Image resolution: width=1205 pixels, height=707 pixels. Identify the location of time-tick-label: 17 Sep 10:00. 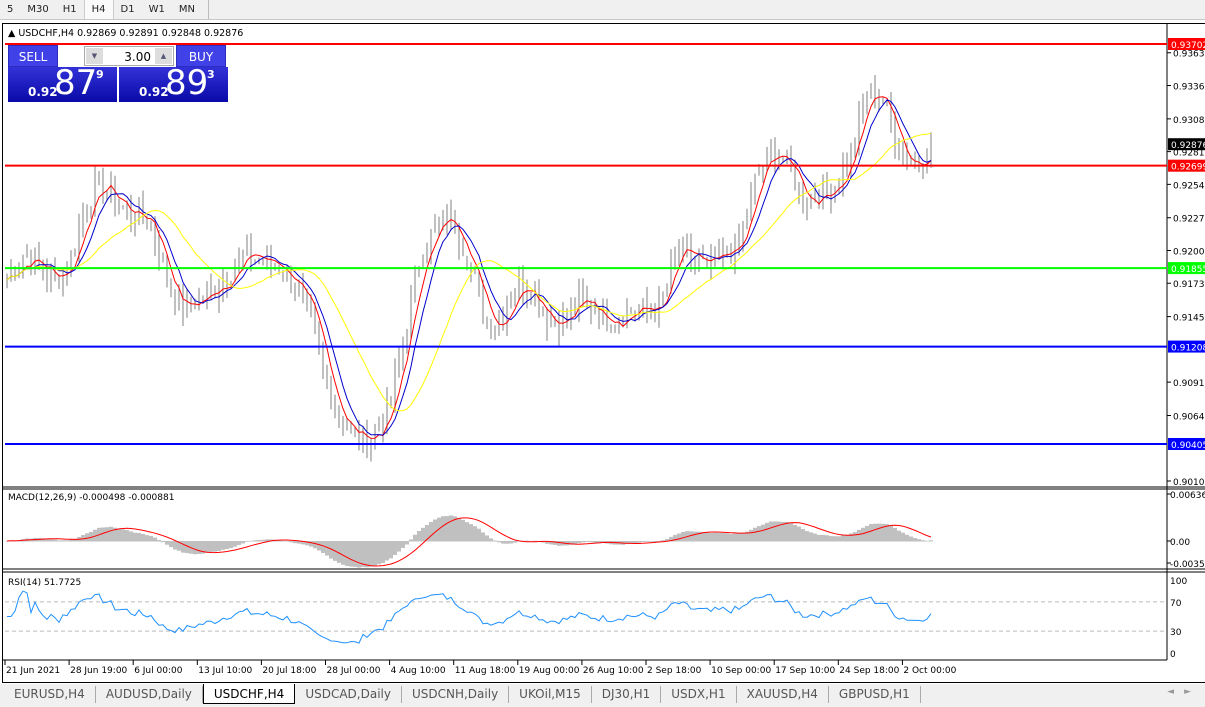
(805, 671).